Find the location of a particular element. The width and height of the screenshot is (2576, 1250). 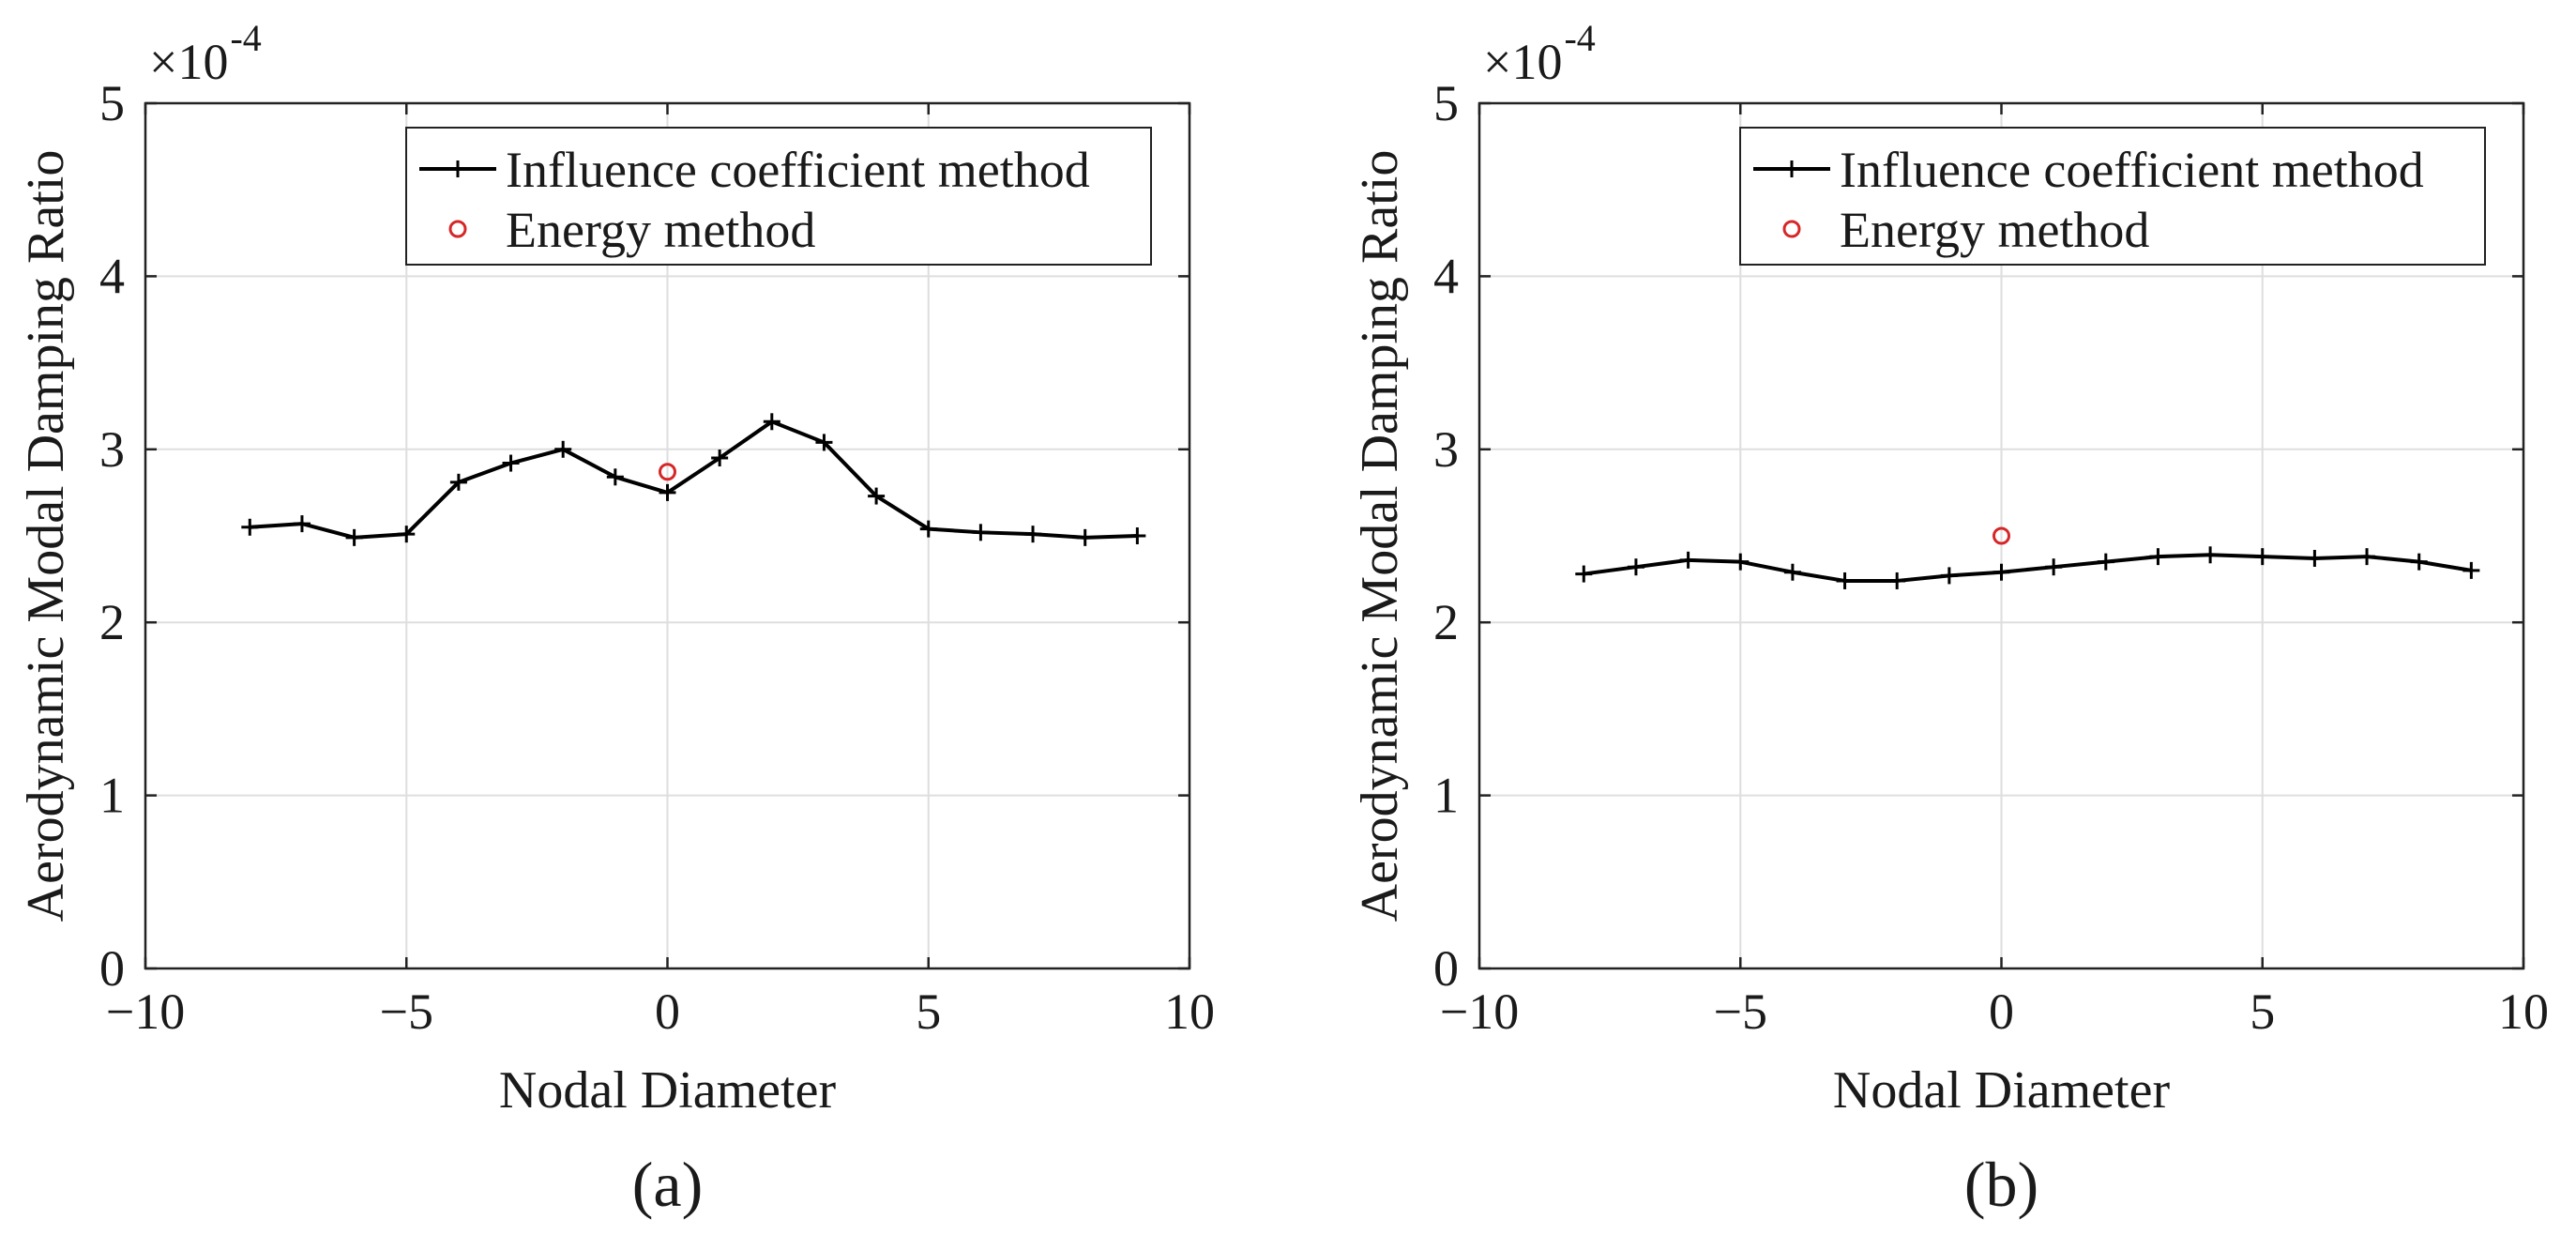

panel-label: (a) is located at coordinates (667, 1185).